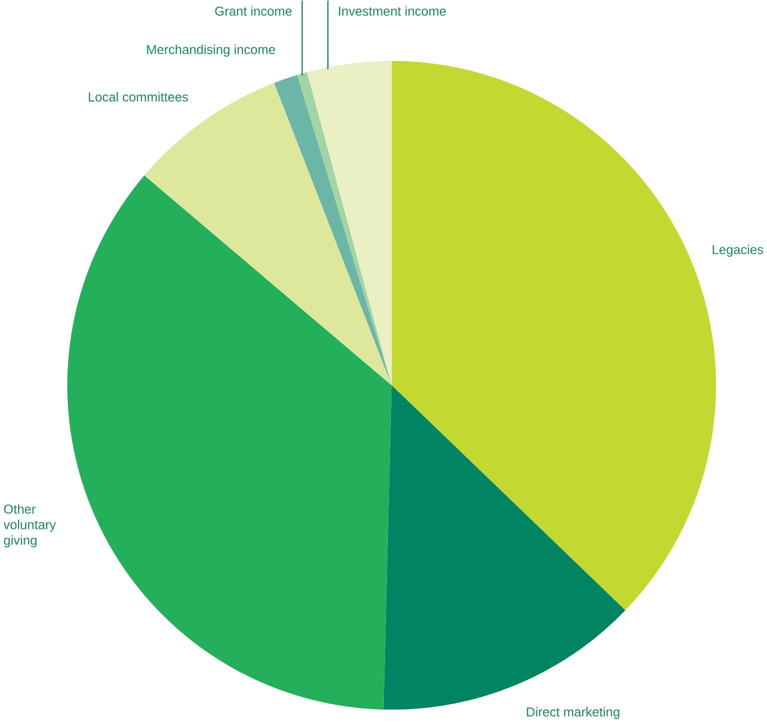 The image size is (767, 723). Describe the element at coordinates (738, 250) in the screenshot. I see `slice-label: Legacies` at that location.